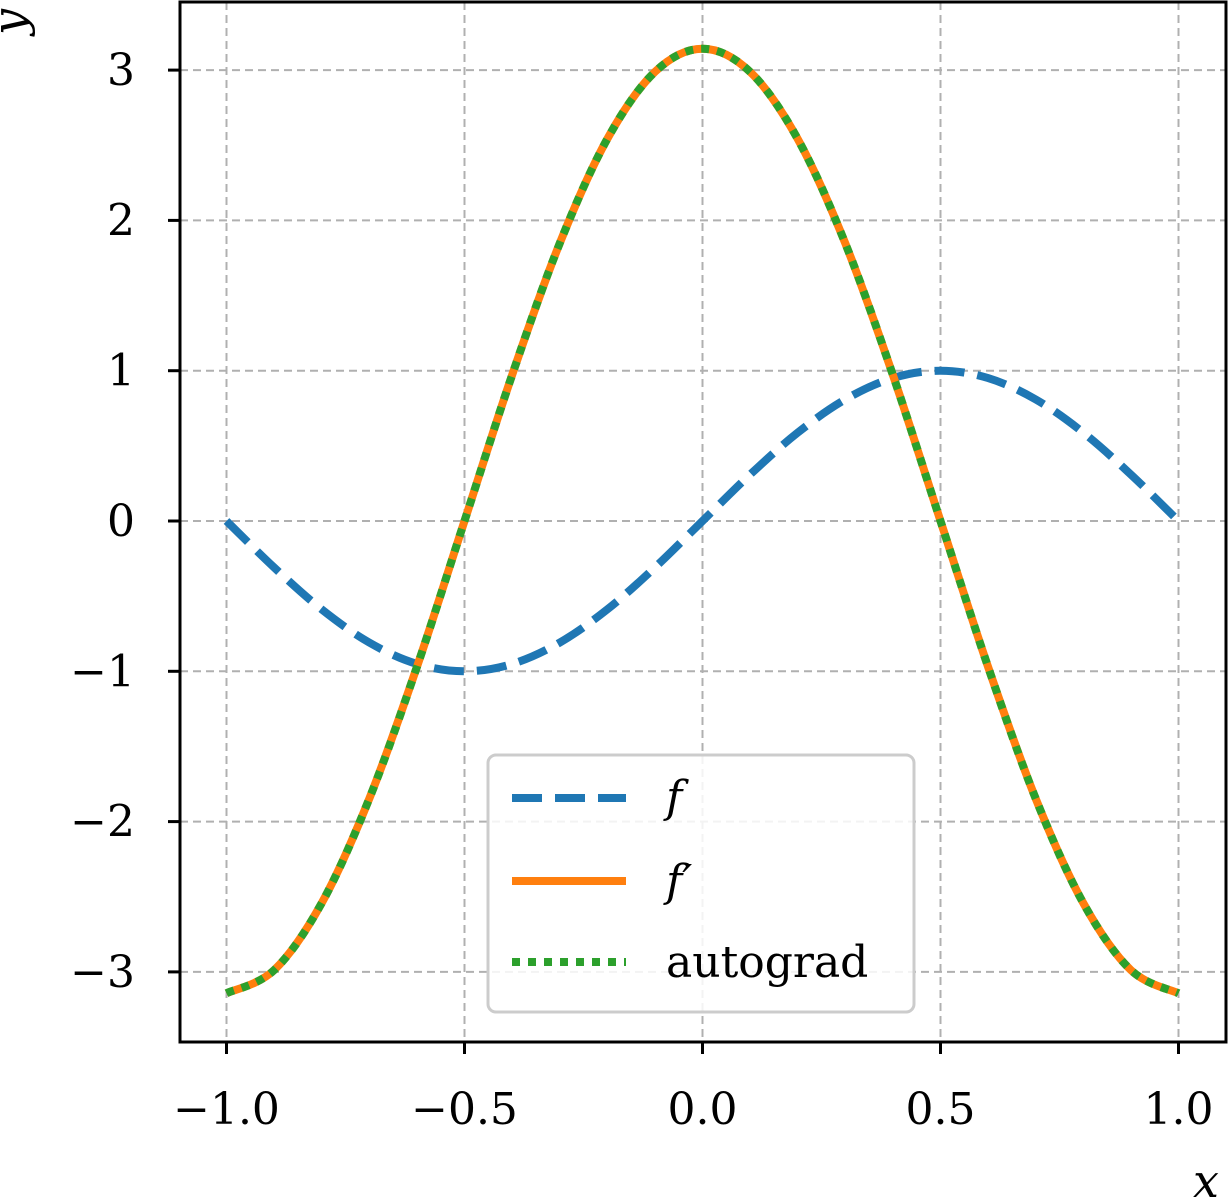  Describe the element at coordinates (677, 881) in the screenshot. I see `legend-label-f-prime: f′` at that location.